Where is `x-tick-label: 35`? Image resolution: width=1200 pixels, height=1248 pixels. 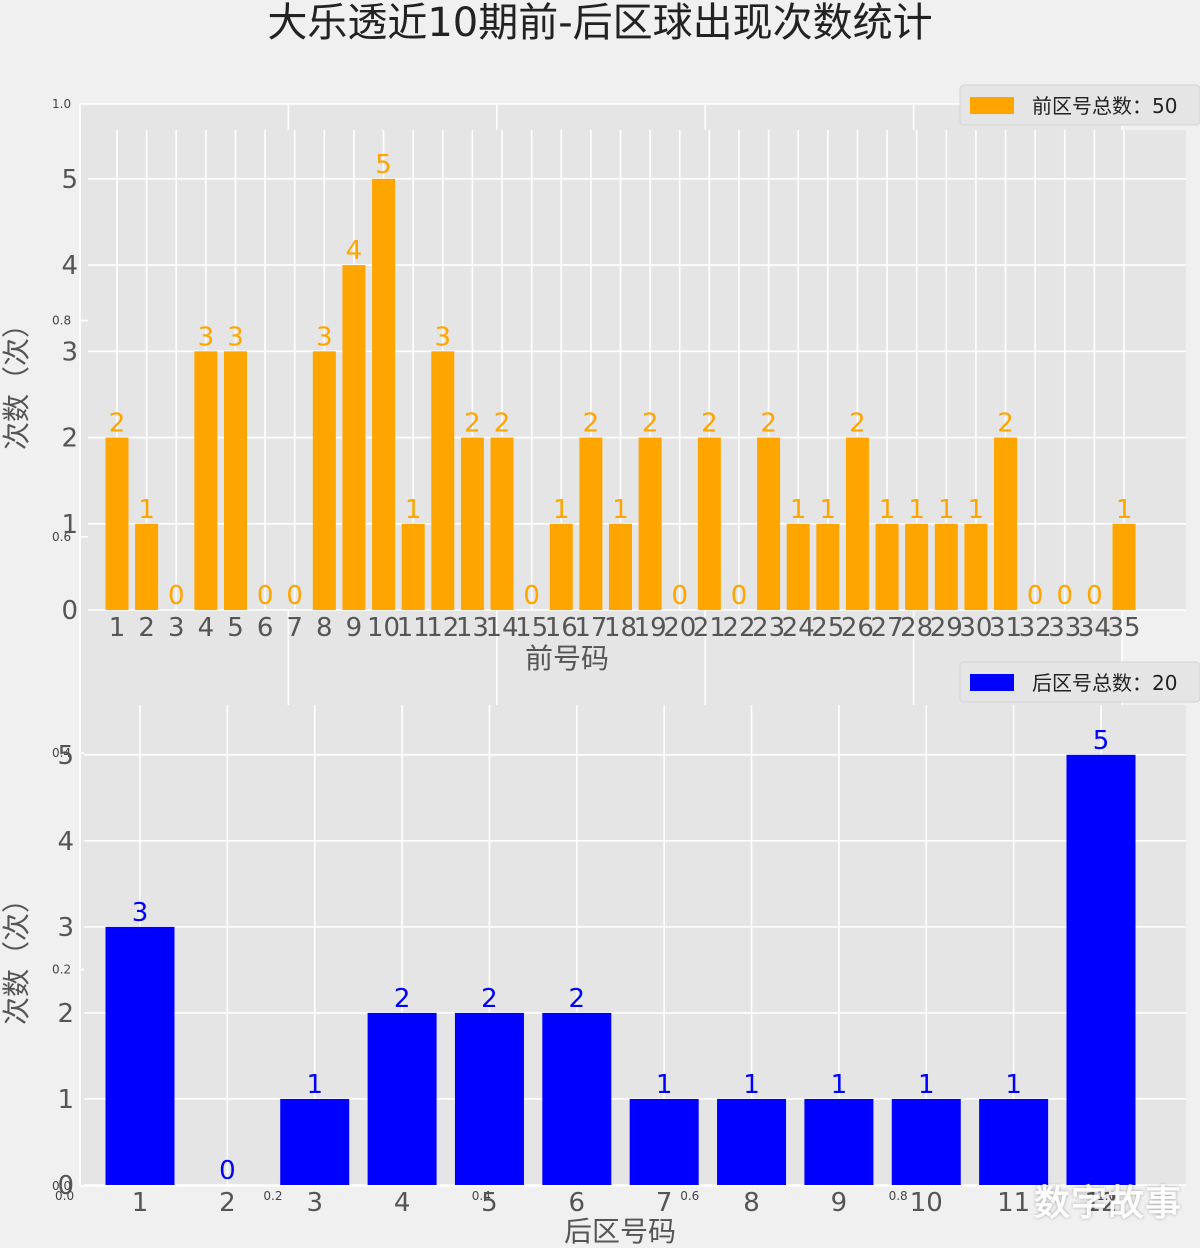 x-tick-label: 35 is located at coordinates (1123, 628).